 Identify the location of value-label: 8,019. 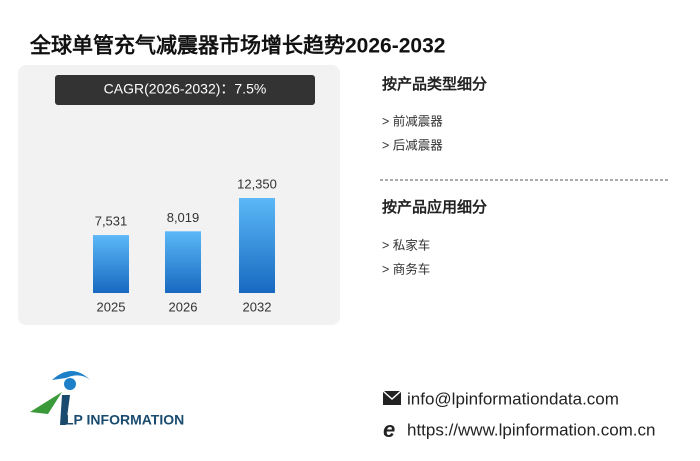
(183, 217).